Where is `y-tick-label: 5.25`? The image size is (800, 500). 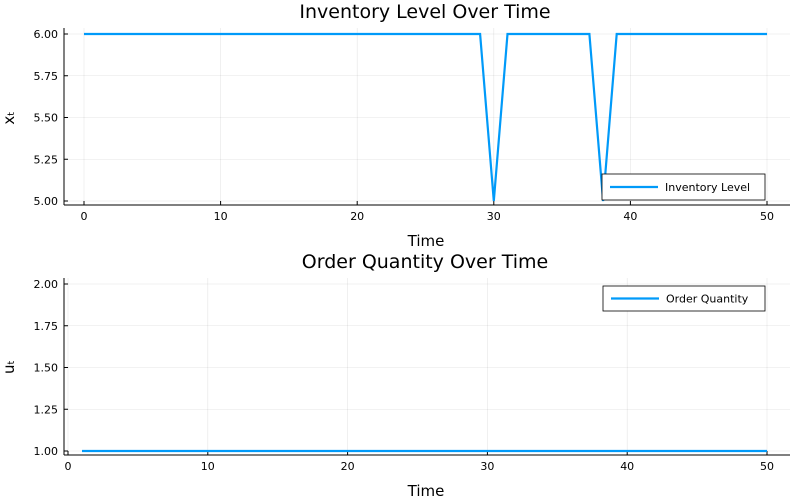 y-tick-label: 5.25 is located at coordinates (46, 159).